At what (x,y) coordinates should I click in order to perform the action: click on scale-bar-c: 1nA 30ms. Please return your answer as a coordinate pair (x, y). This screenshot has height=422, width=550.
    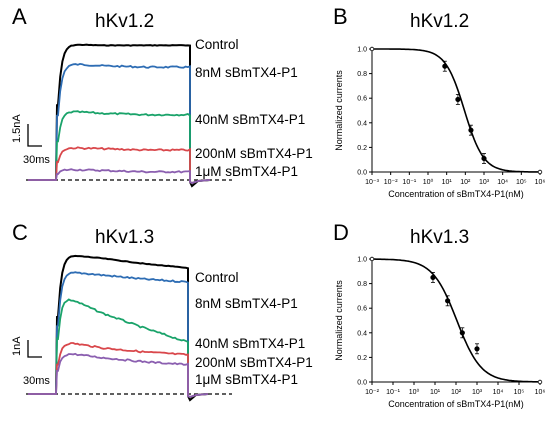
    Looking at the image, I should click on (30, 361).